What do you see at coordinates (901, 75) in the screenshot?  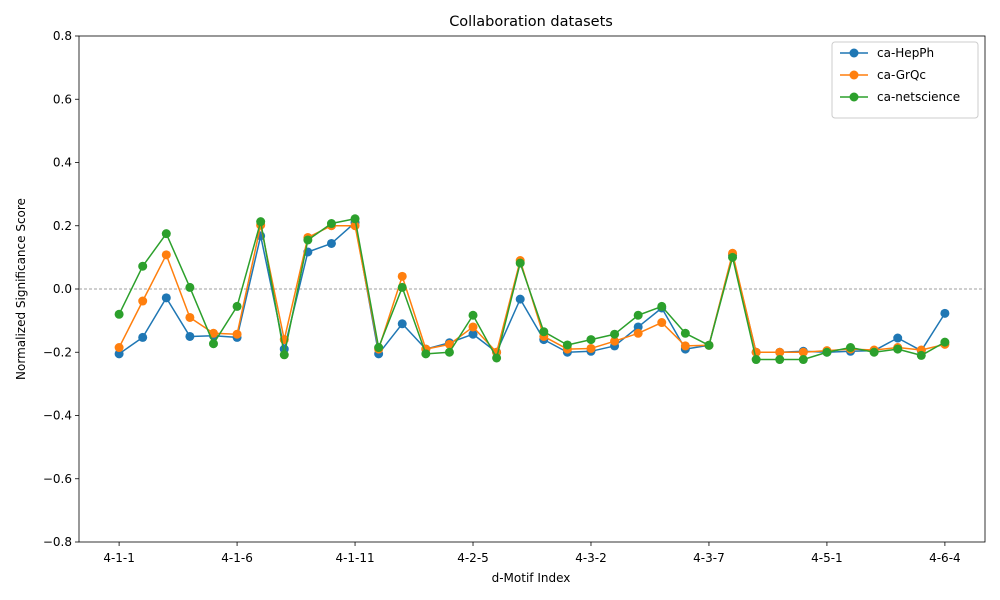 I see `legend-label: ca-GrQc` at bounding box center [901, 75].